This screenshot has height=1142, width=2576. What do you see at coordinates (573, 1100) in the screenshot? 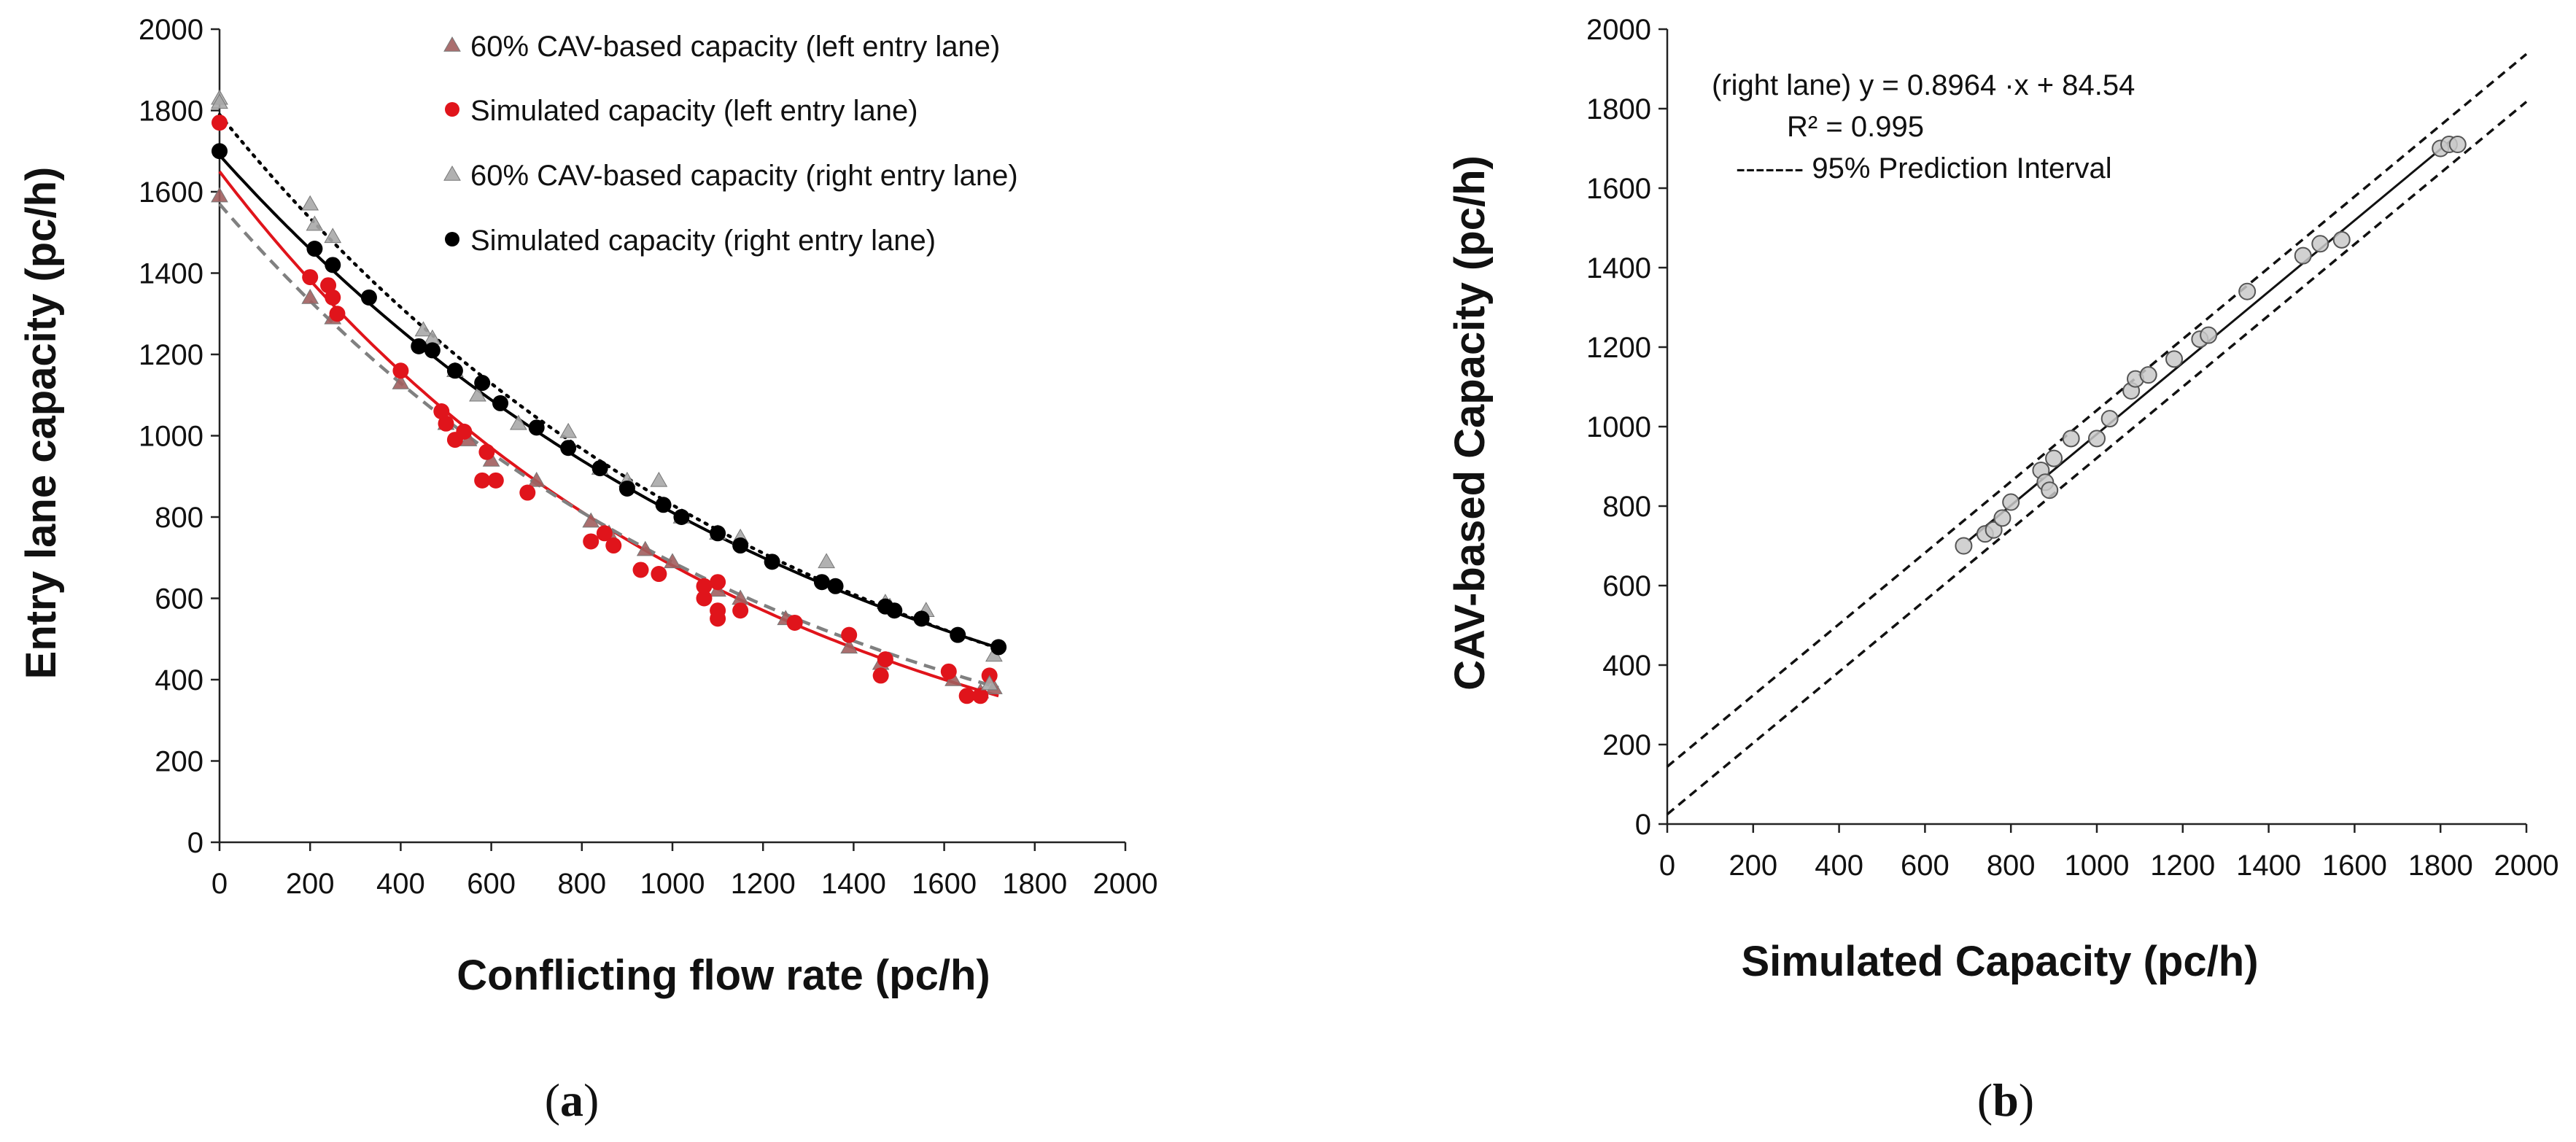
I see `caption-a: (a)` at bounding box center [573, 1100].